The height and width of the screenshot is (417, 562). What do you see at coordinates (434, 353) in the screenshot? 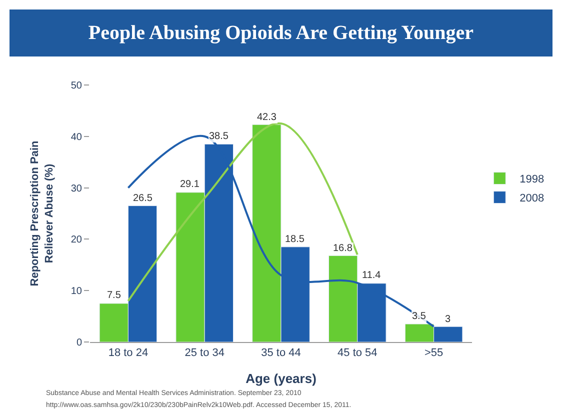
I see `x-tick-label: >55` at bounding box center [434, 353].